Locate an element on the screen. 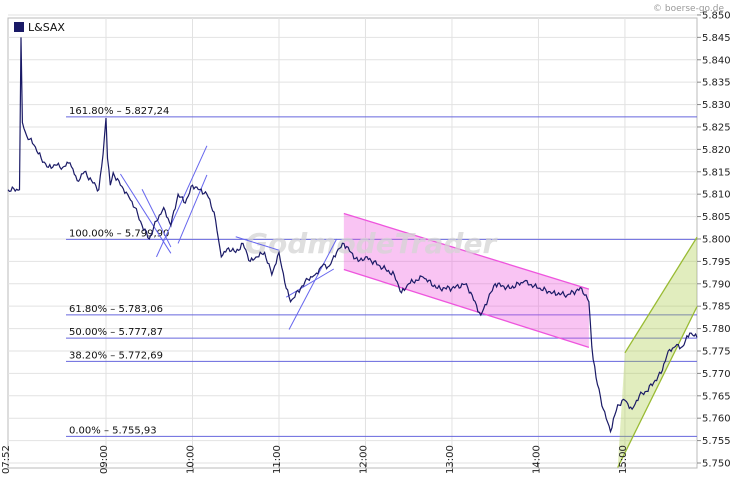 This screenshot has height=481, width=730. y-tick-label: 5.765 is located at coordinates (716, 396).